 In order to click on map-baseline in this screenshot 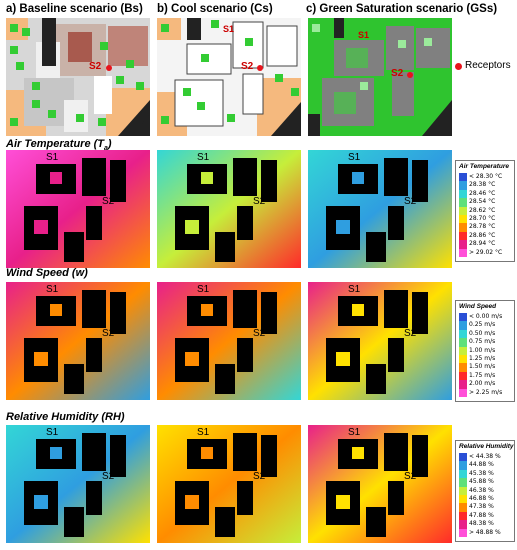, I will do `click(78, 77)`.